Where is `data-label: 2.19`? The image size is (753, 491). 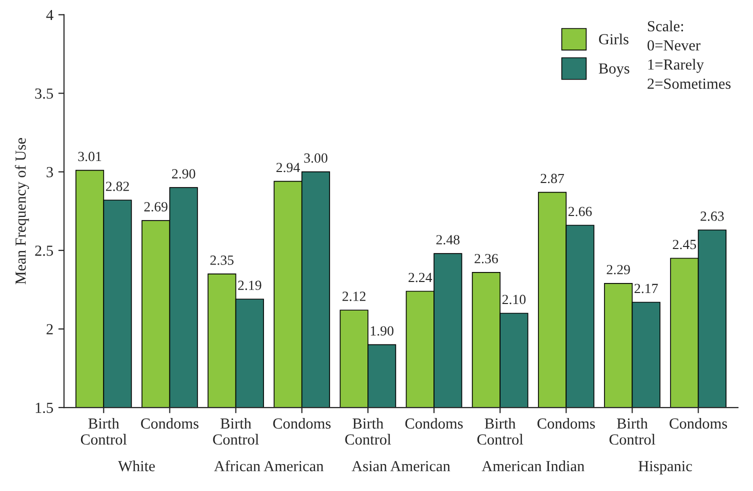
data-label: 2.19 is located at coordinates (250, 285).